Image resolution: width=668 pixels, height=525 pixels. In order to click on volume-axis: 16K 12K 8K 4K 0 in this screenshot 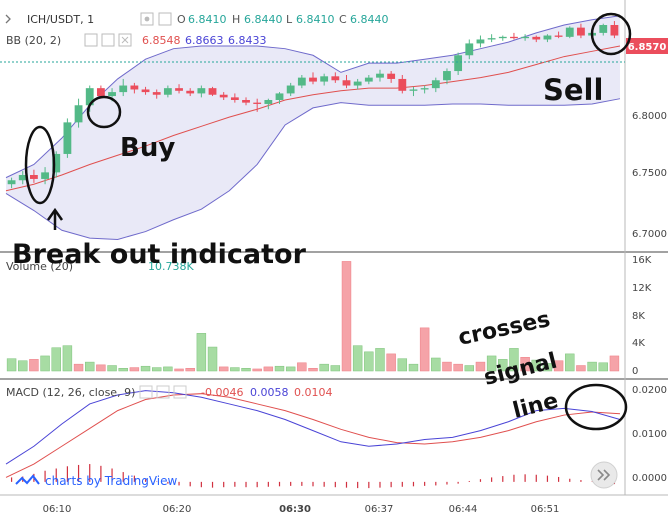, I will do `click(642, 316)`.